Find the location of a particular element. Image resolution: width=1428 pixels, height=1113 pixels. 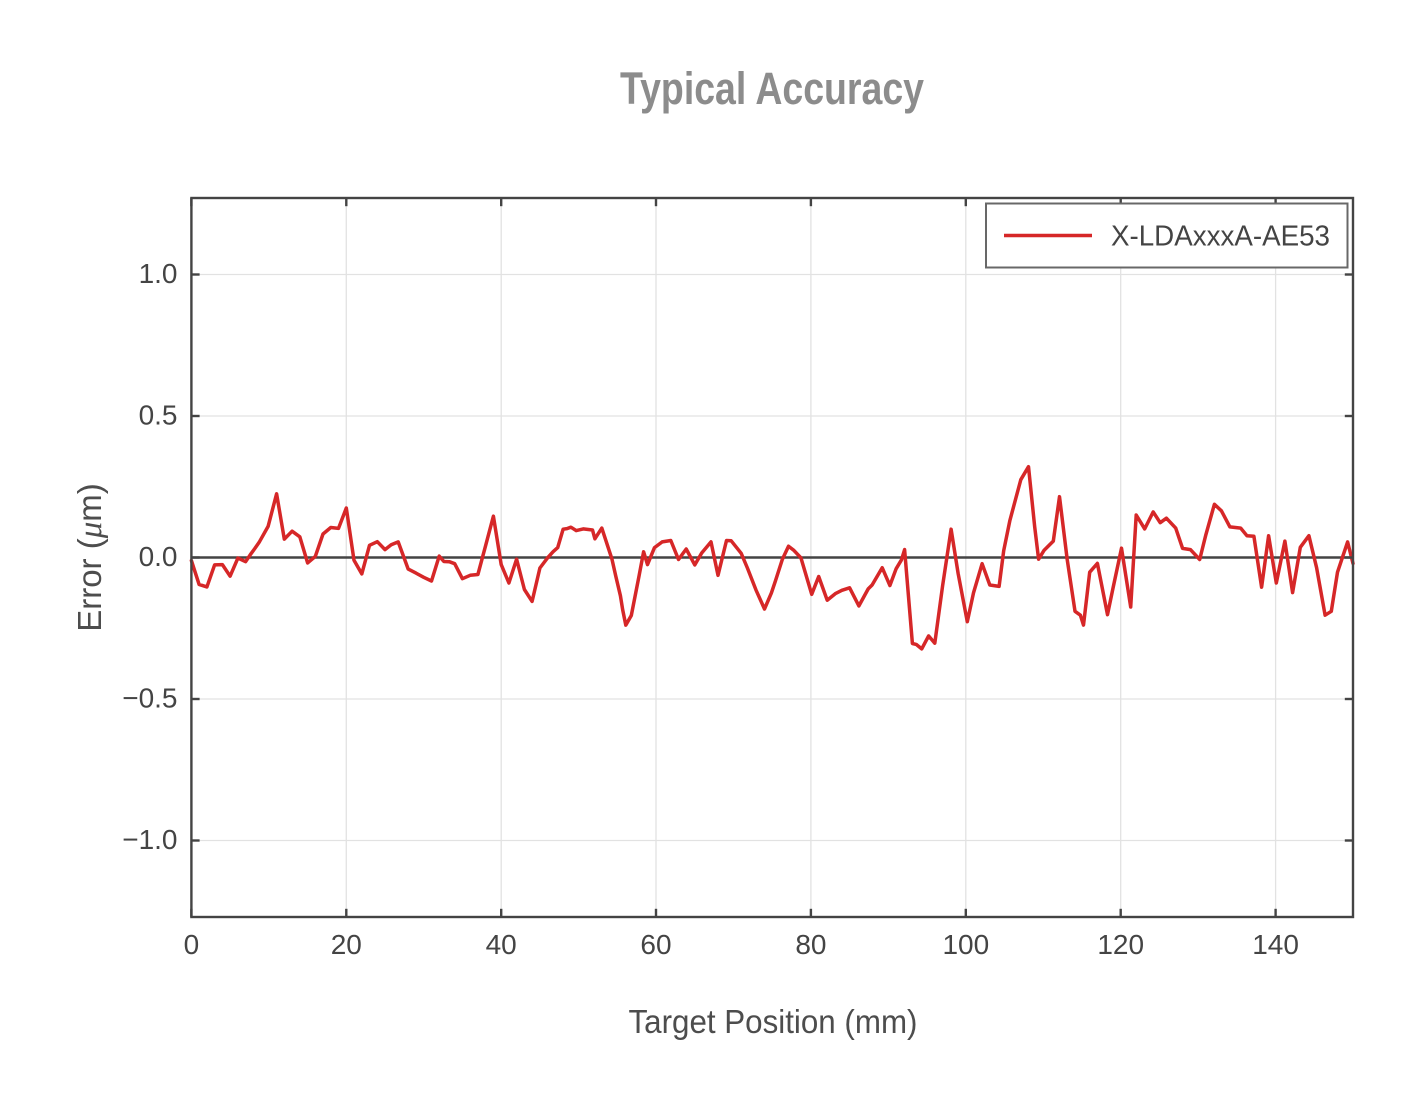

svg-text: Error (μm) is located at coordinates (90, 557).